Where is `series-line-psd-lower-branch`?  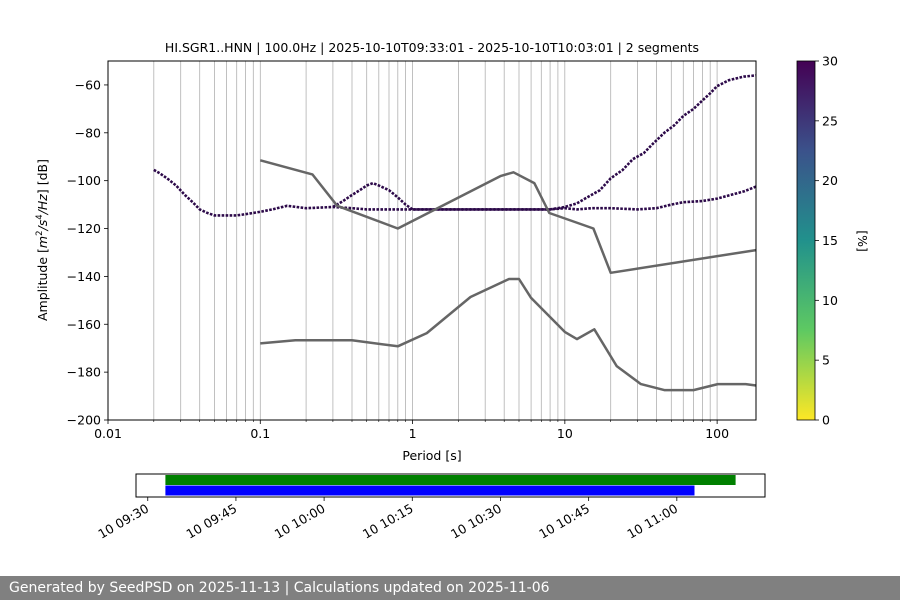 series-line-psd-lower-branch is located at coordinates (455, 192).